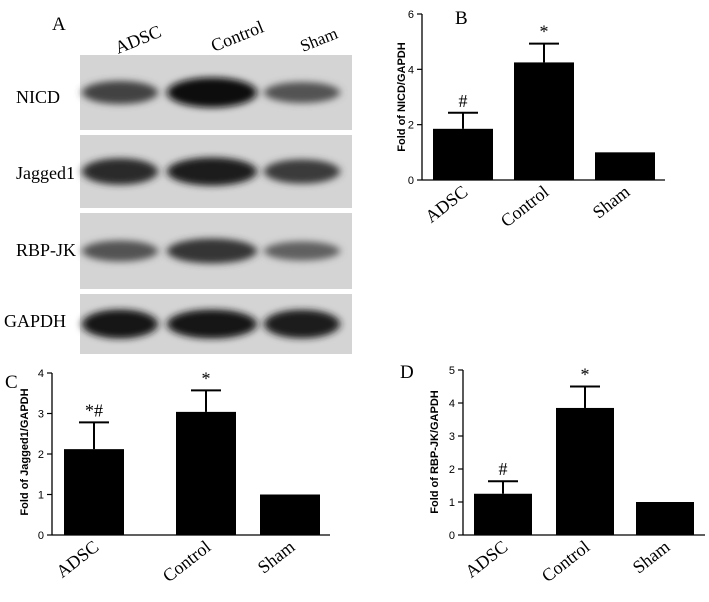 This screenshot has width=709, height=602. Describe the element at coordinates (585, 375) in the screenshot. I see `significance-marker-d-control: *` at that location.